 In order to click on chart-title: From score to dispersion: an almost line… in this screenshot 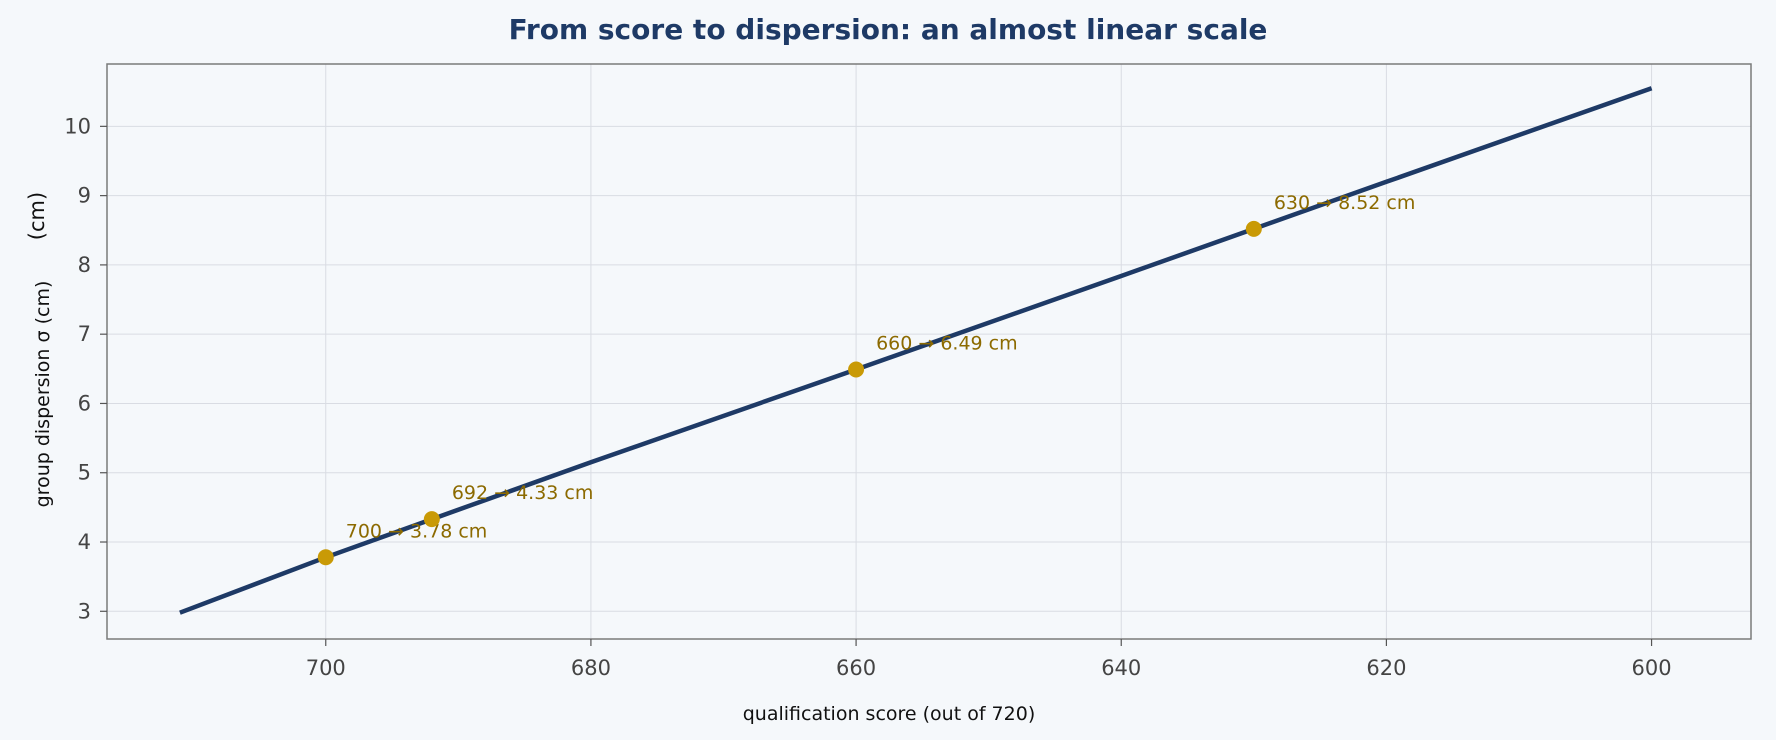, I will do `click(888, 29)`.